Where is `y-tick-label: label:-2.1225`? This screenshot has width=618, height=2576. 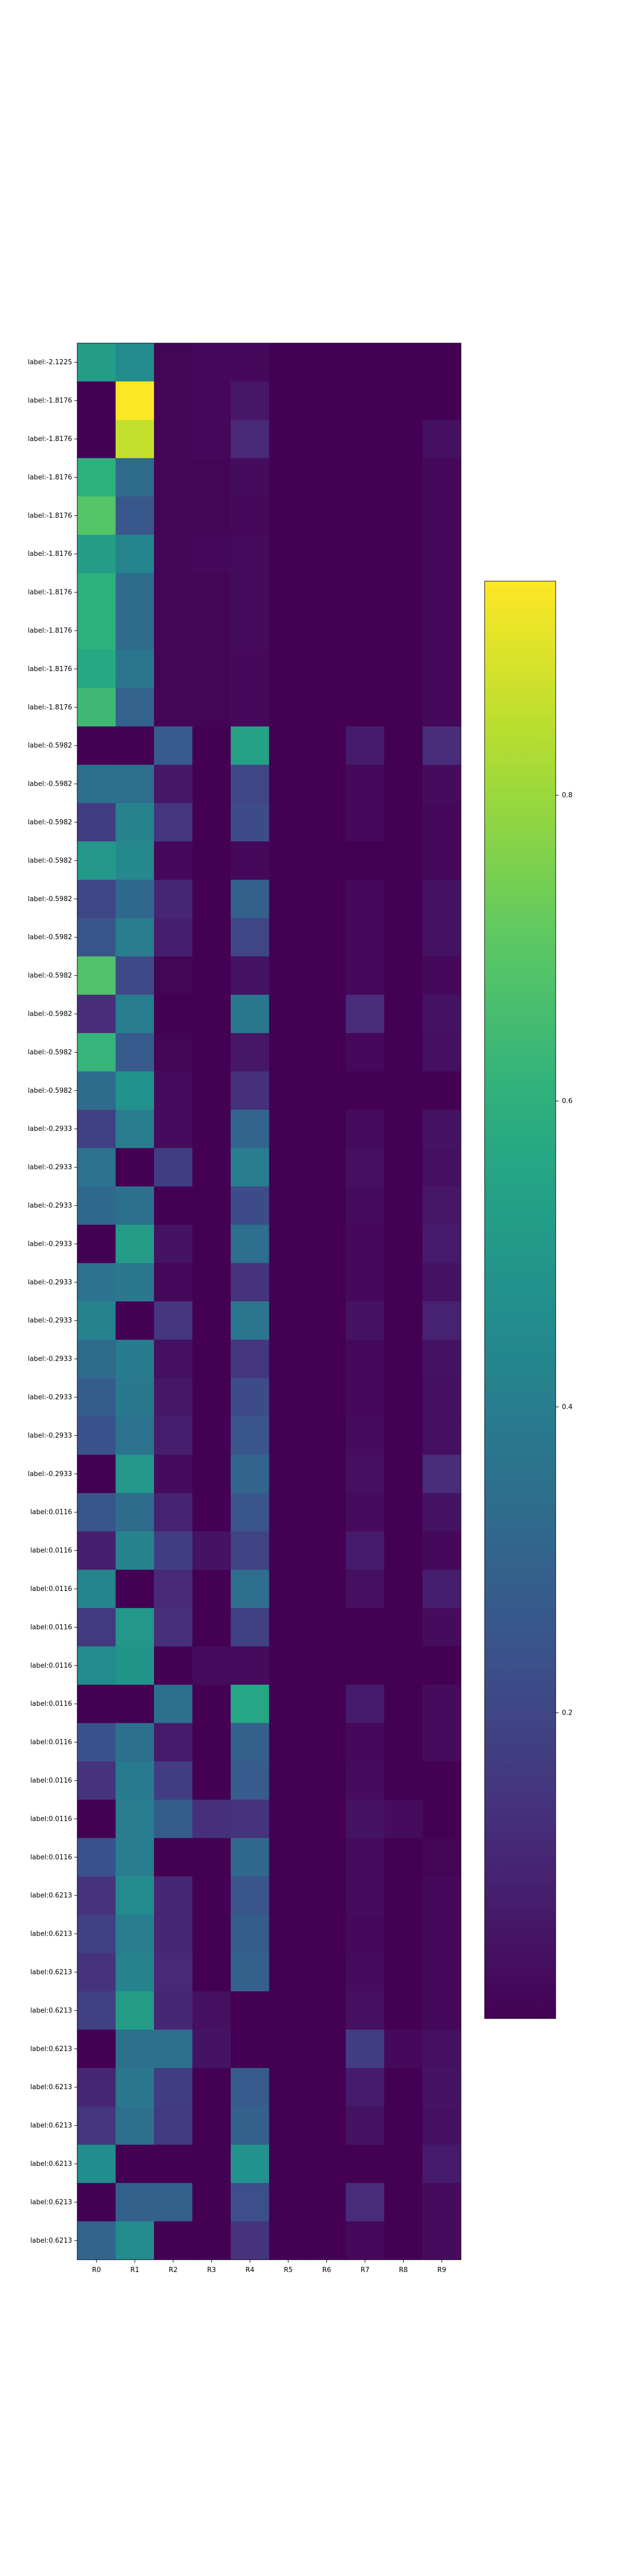
y-tick-label: label:-2.1225 is located at coordinates (50, 362).